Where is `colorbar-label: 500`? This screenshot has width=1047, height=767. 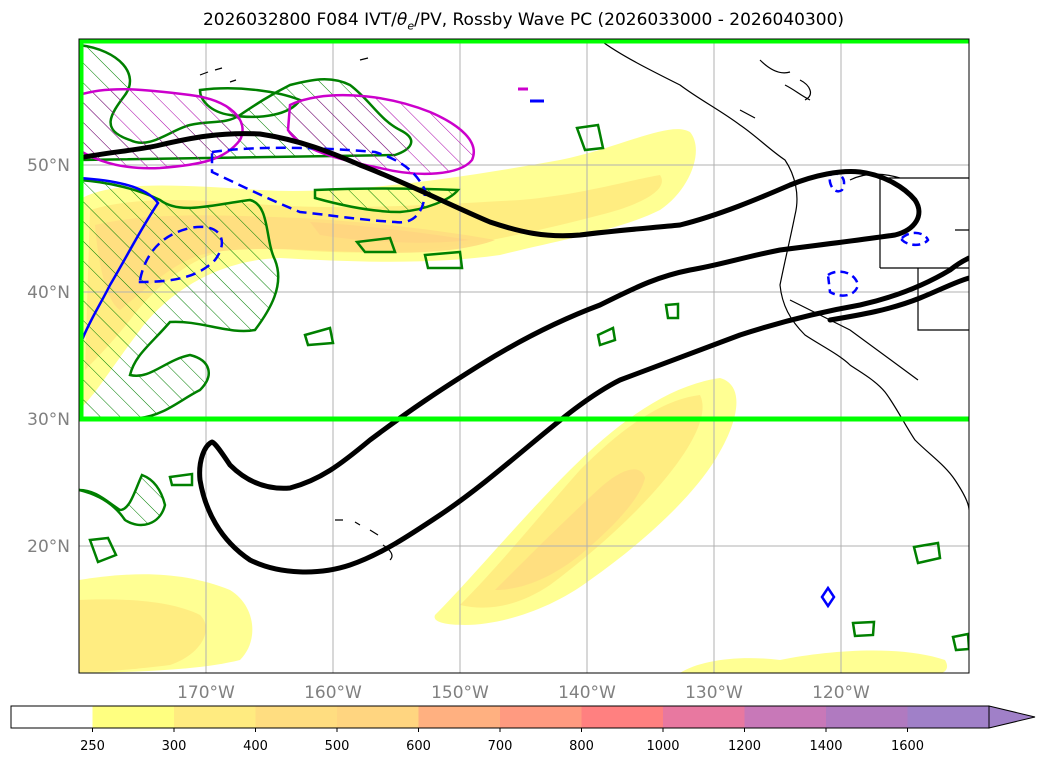 colorbar-label: 500 is located at coordinates (337, 746).